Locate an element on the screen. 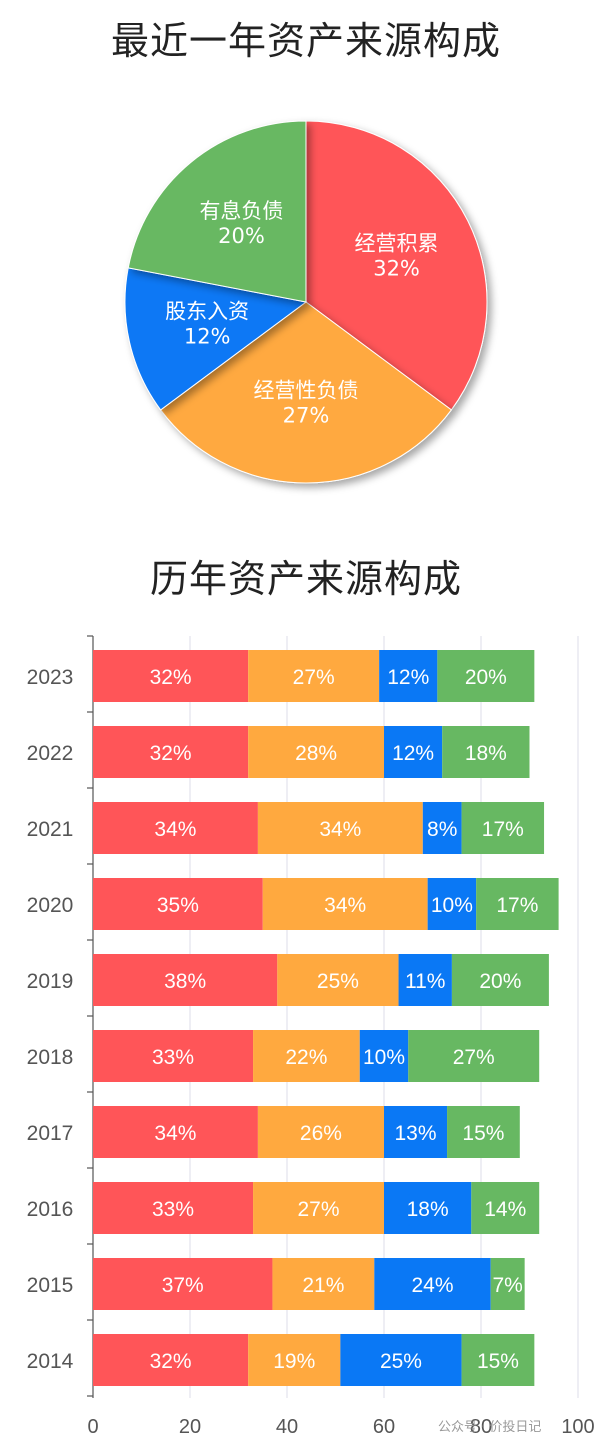  bar-segment-value-label: 8% is located at coordinates (442, 829).